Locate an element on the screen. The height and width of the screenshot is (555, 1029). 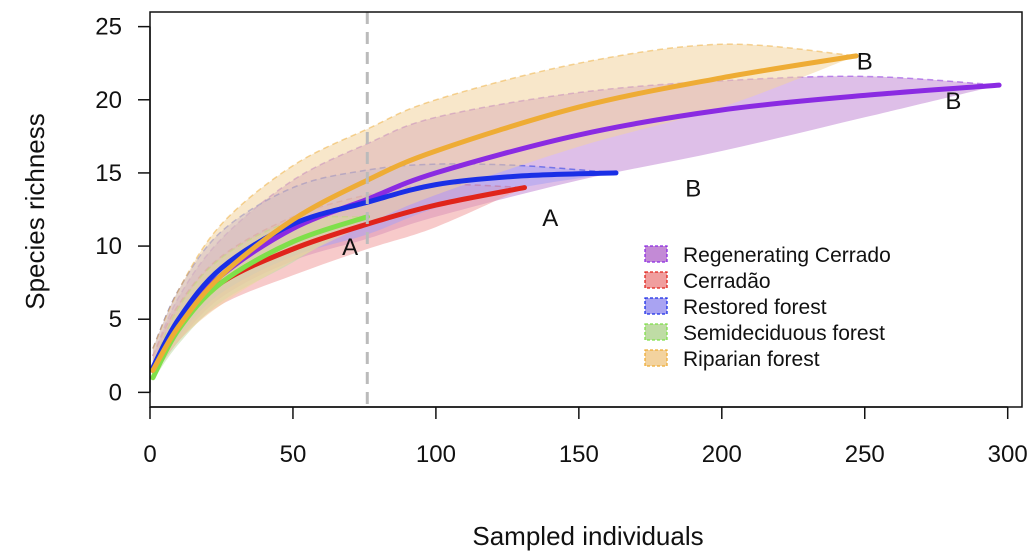
y-tick-label: 0 is located at coordinates (115, 392).